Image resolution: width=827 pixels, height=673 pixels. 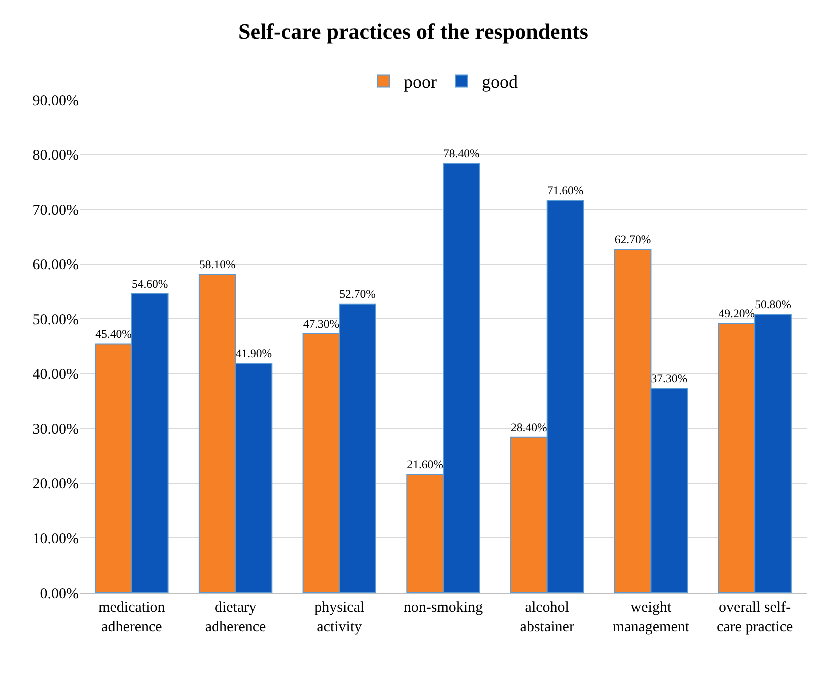 I want to click on chart-title: Self-care practices of the respondents, so click(x=413, y=31).